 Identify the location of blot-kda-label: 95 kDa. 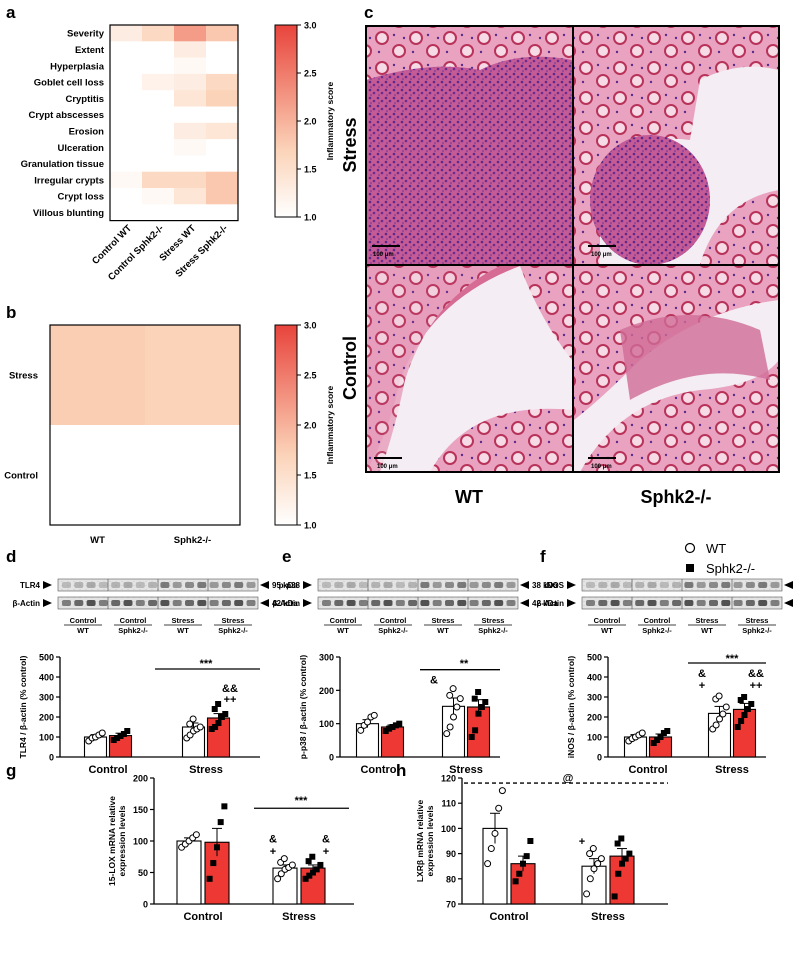
(285, 585).